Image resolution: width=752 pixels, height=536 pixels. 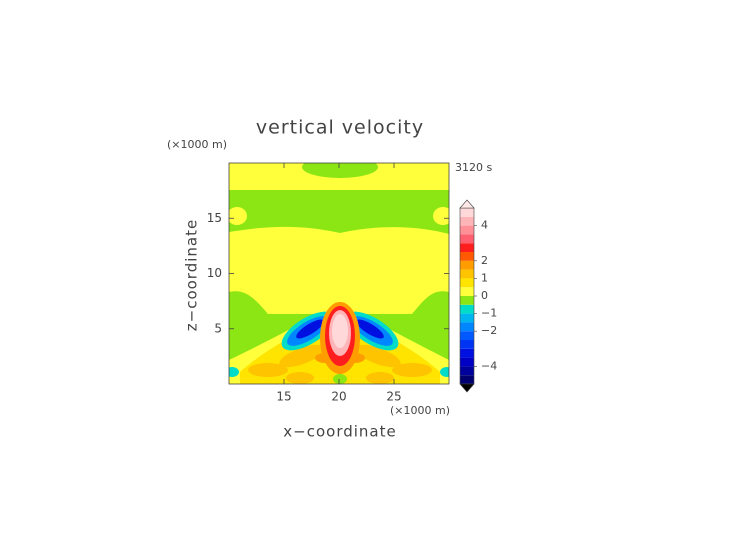 I want to click on contour-field, so click(x=339, y=273).